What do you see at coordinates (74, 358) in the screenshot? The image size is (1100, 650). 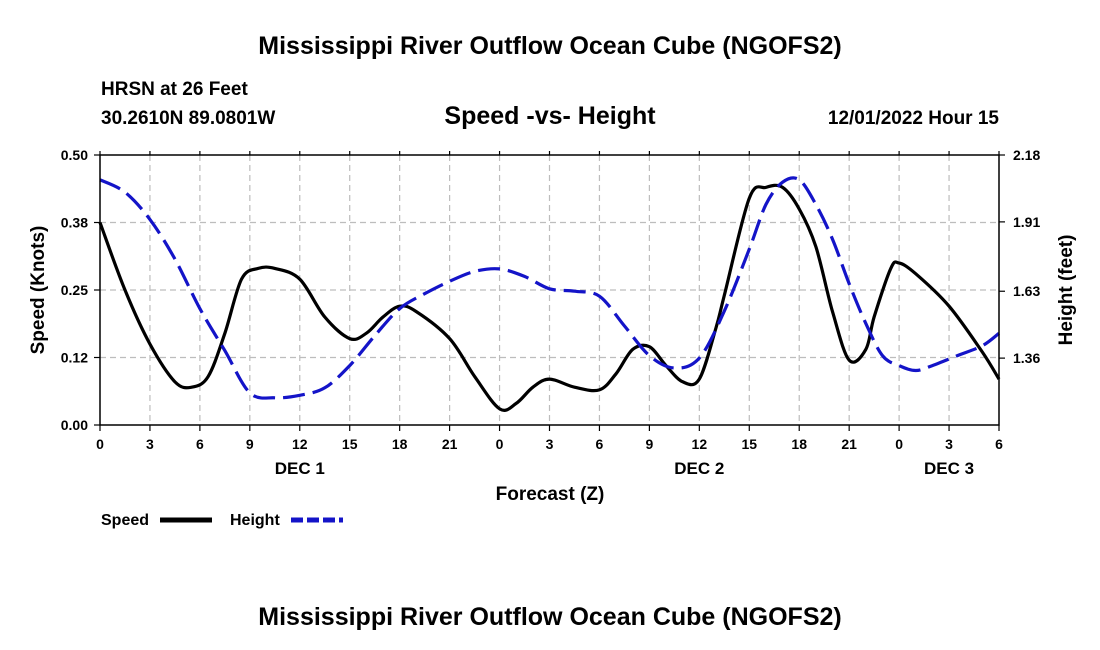 I see `y-tick-label: 0.12` at bounding box center [74, 358].